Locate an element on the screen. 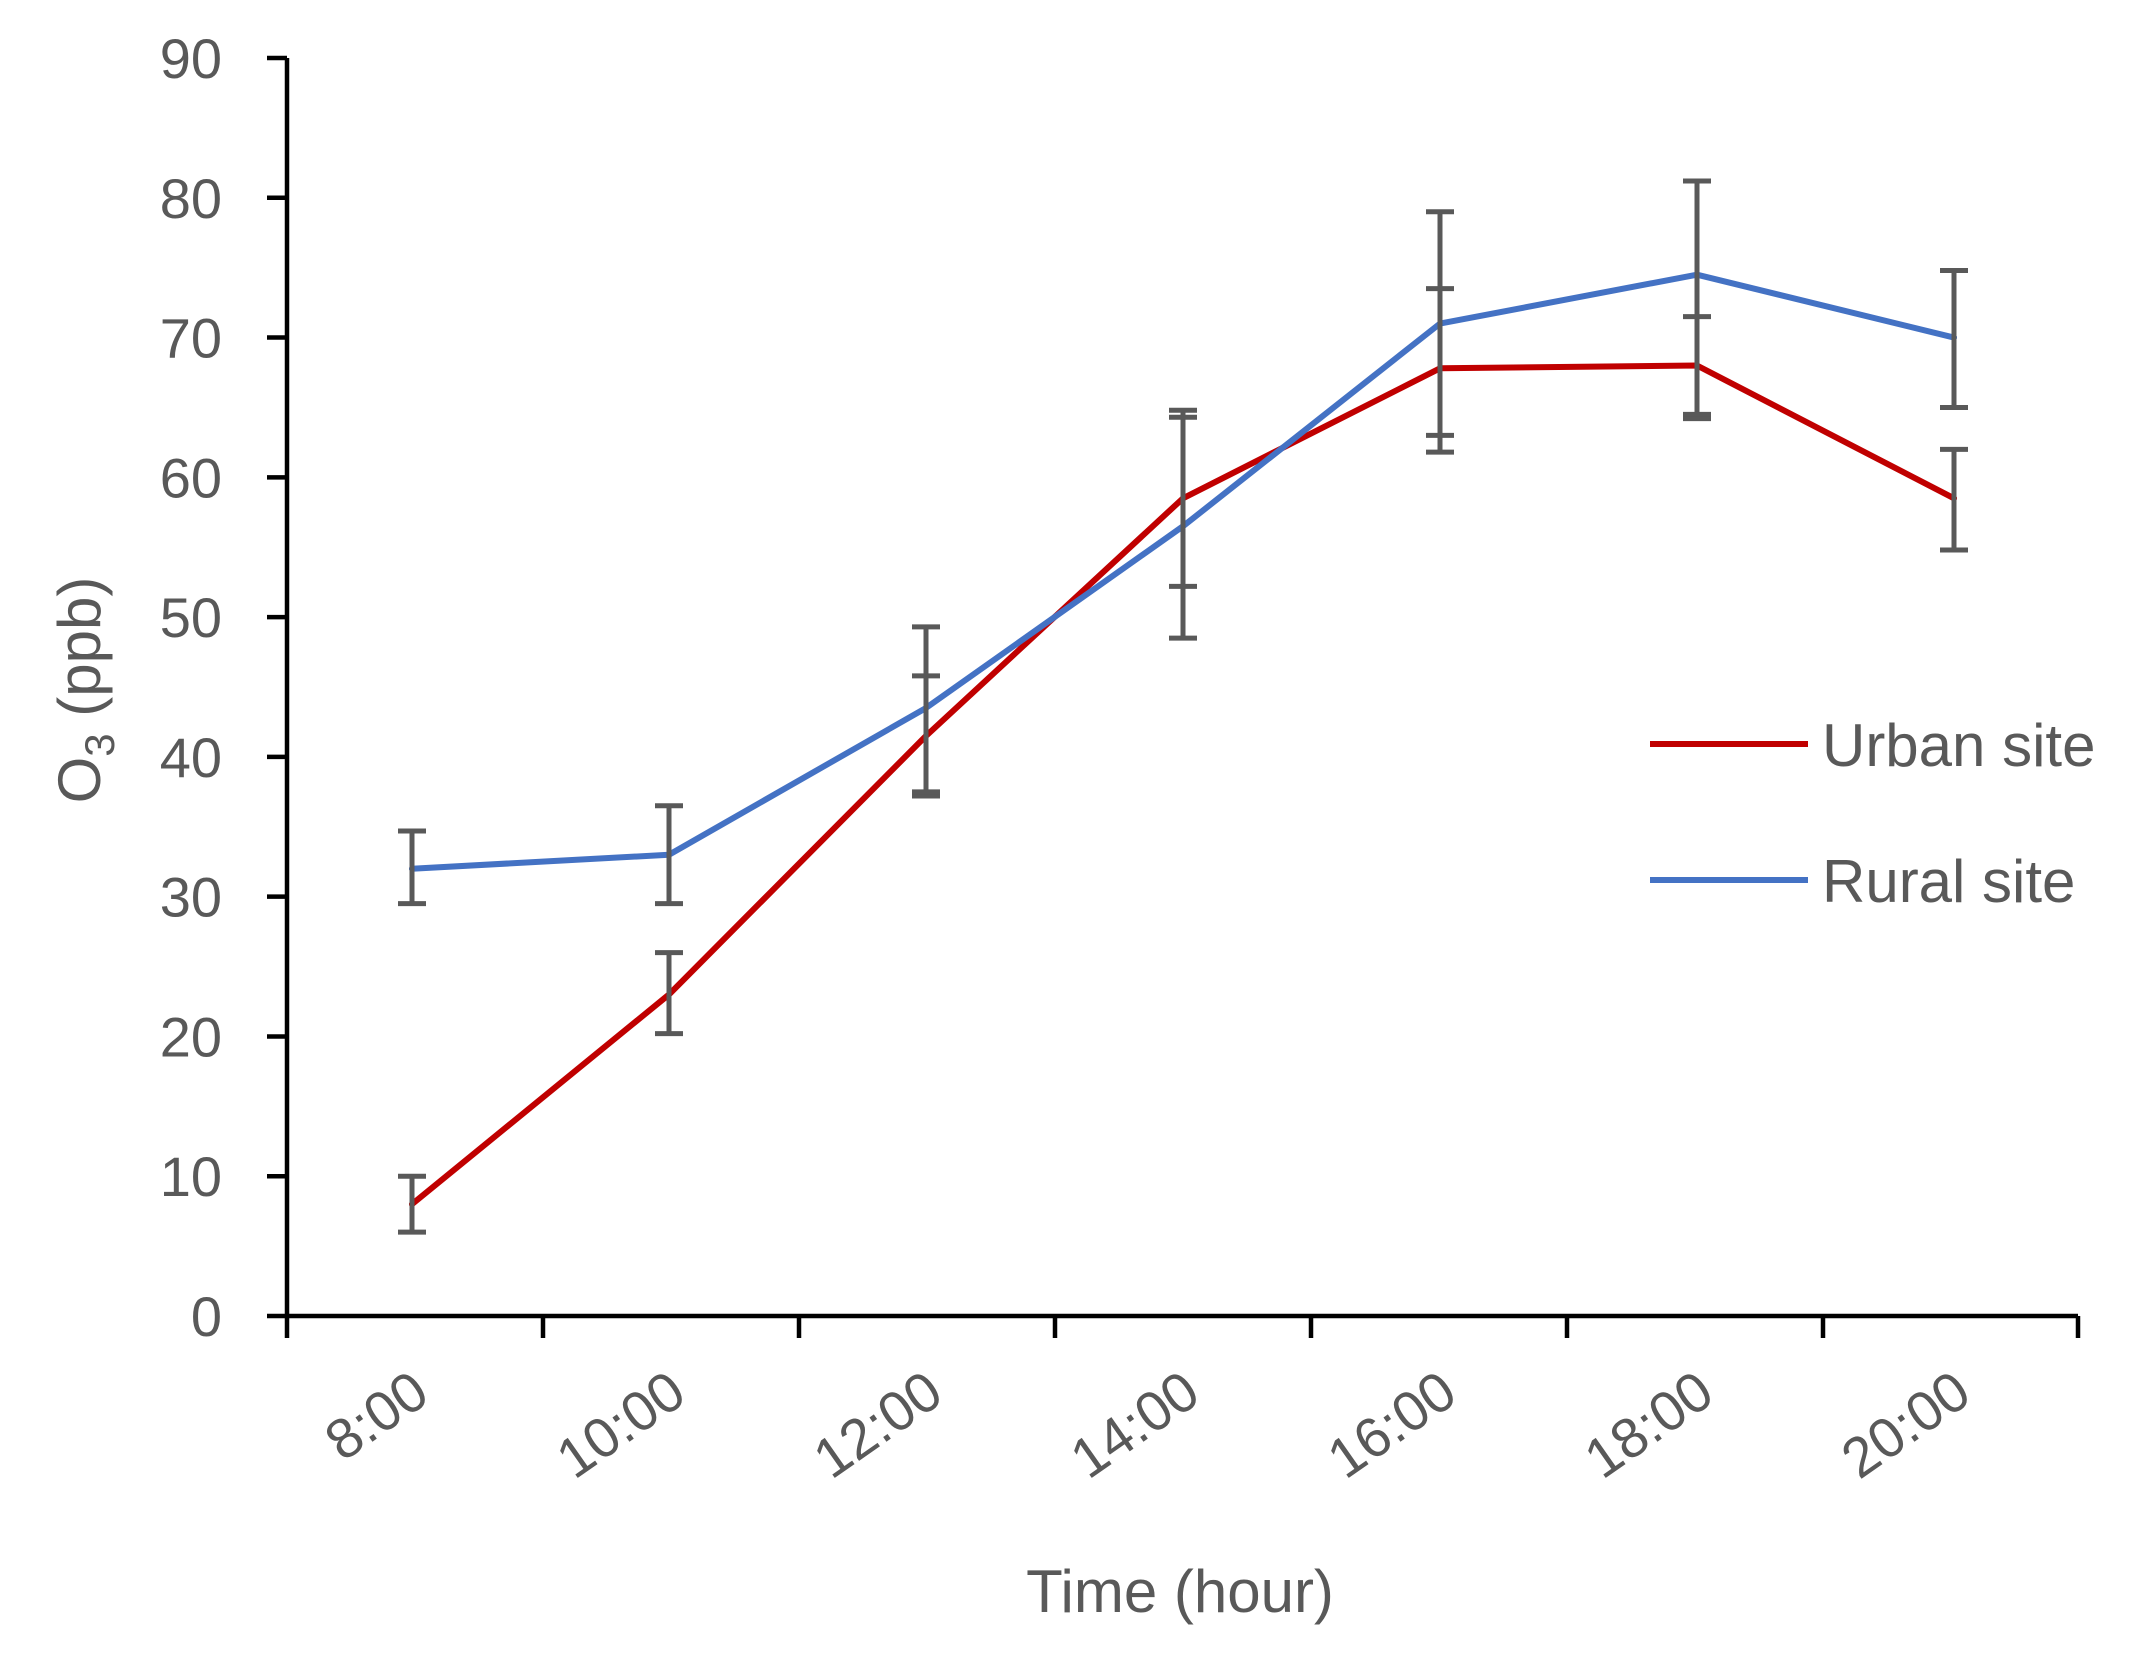 The height and width of the screenshot is (1667, 2137). y-tick-label: 70 is located at coordinates (191, 338).